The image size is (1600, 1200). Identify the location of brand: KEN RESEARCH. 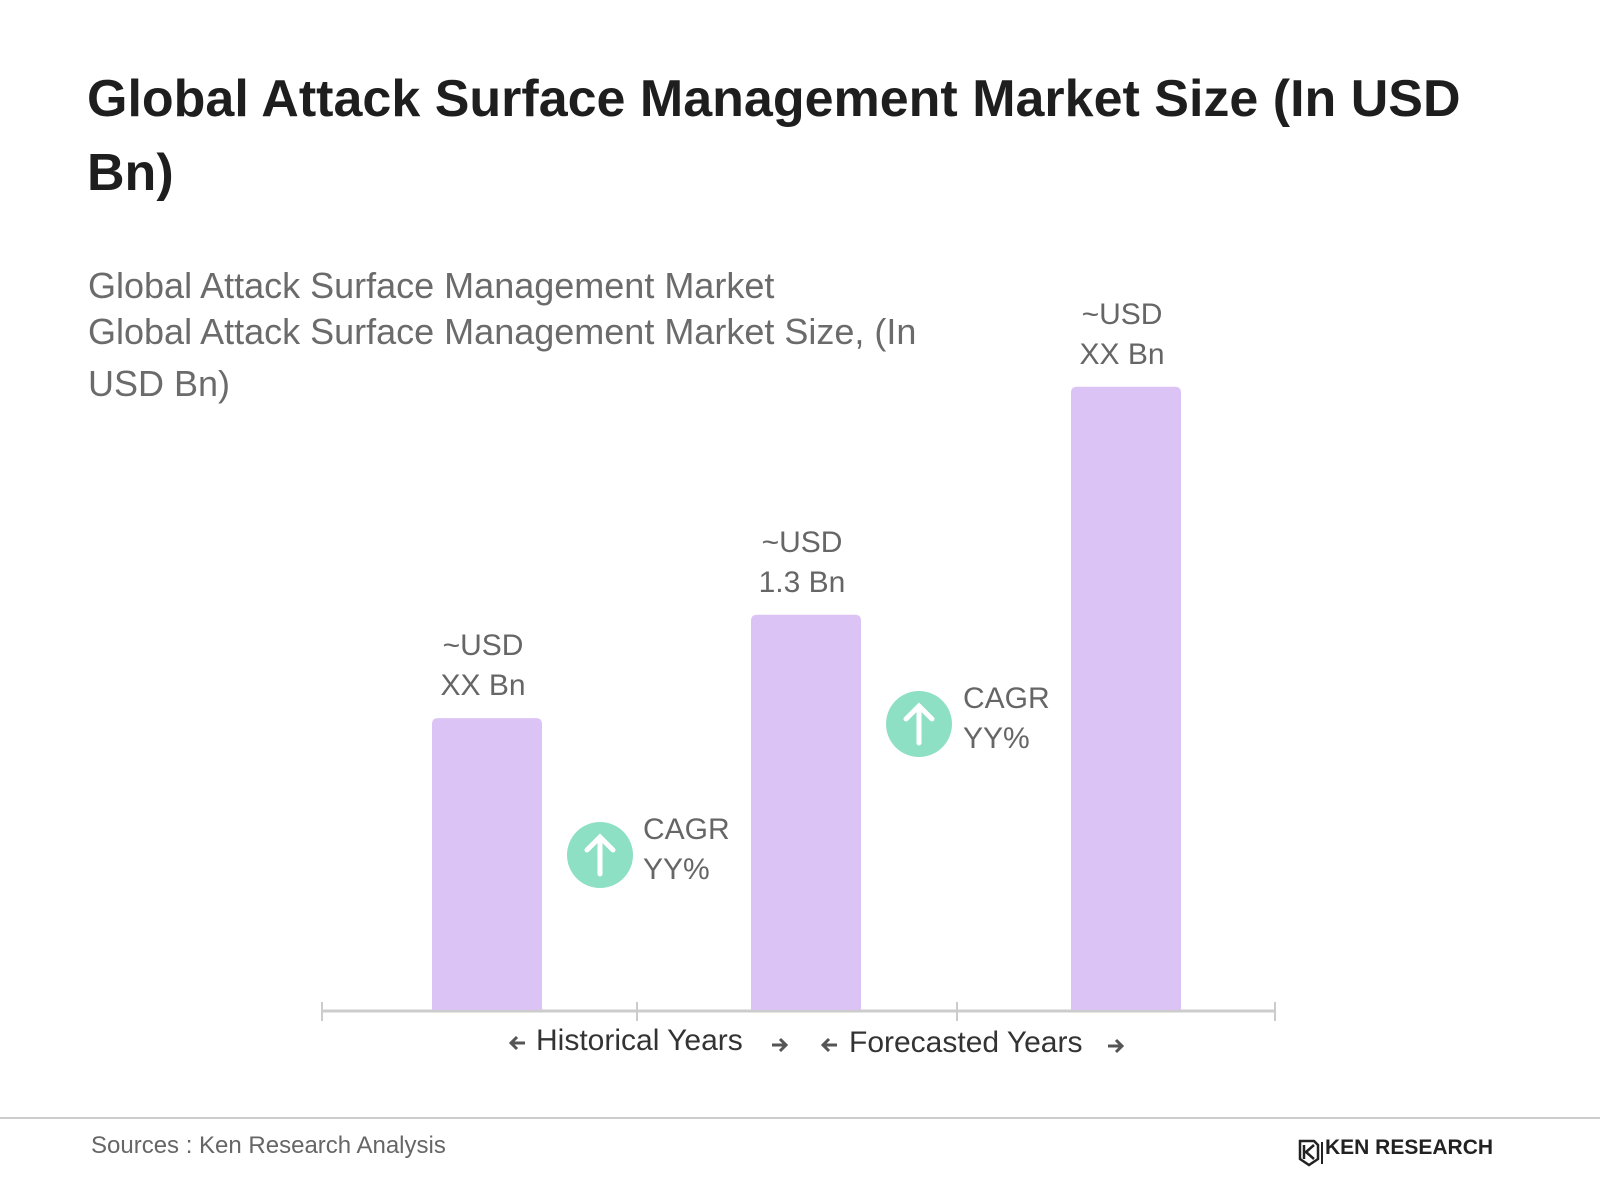
(1409, 1147).